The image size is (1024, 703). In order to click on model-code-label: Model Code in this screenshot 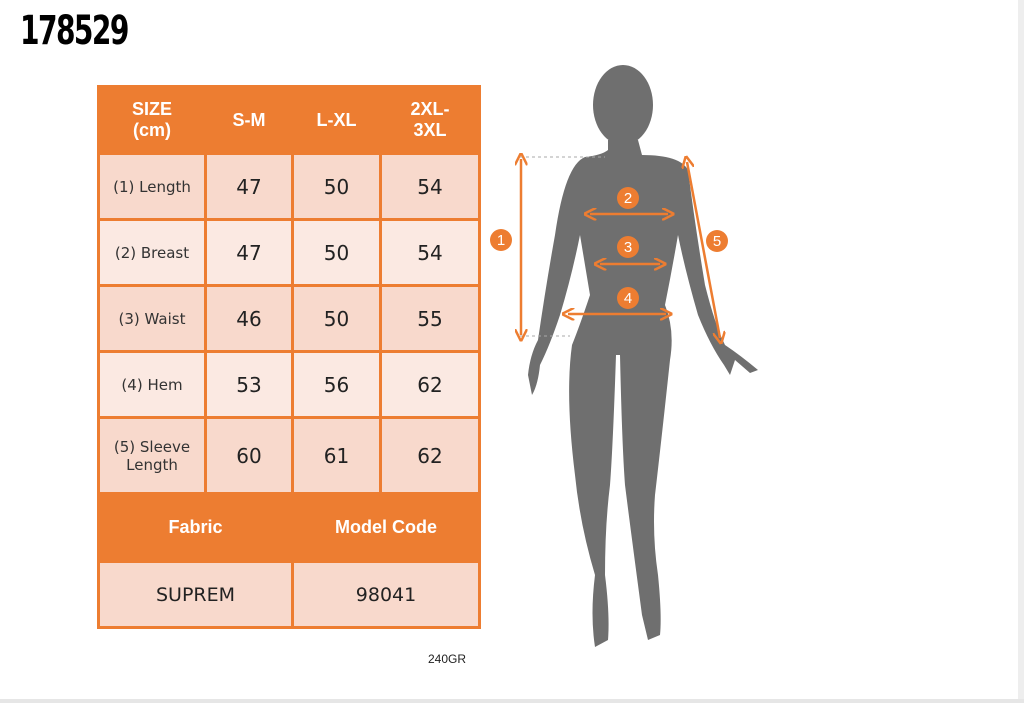, I will do `click(386, 527)`.